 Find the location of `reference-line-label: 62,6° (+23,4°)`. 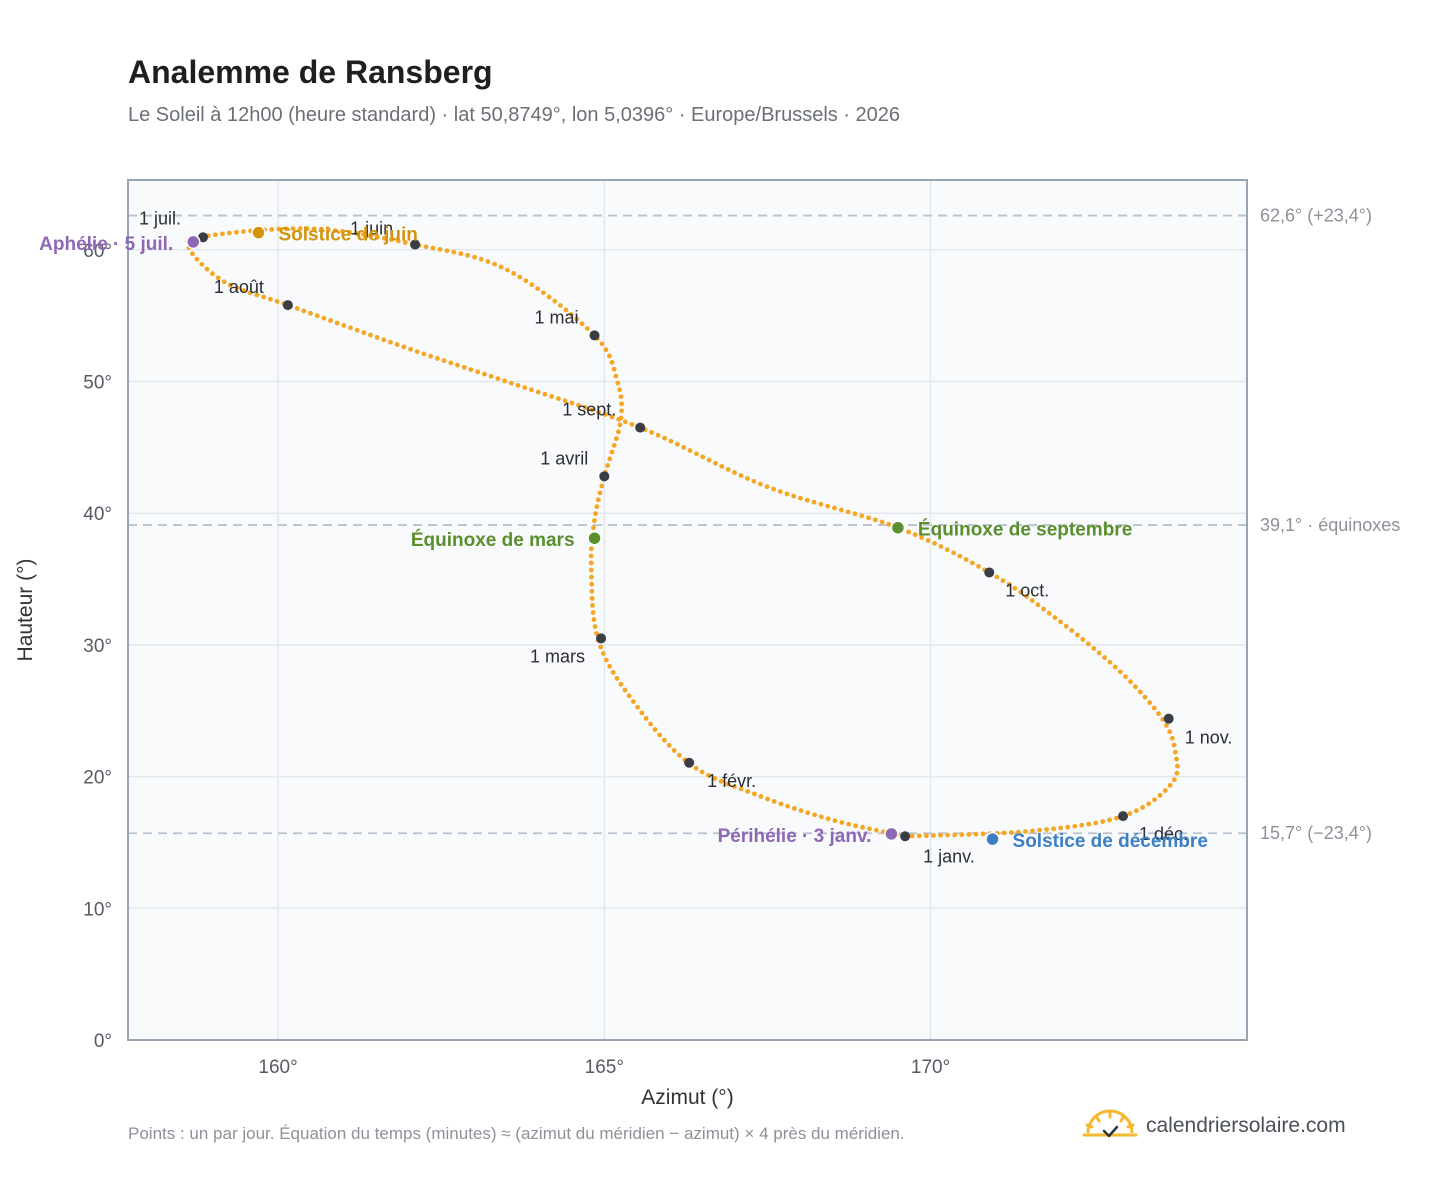

reference-line-label: 62,6° (+23,4°) is located at coordinates (1316, 216).